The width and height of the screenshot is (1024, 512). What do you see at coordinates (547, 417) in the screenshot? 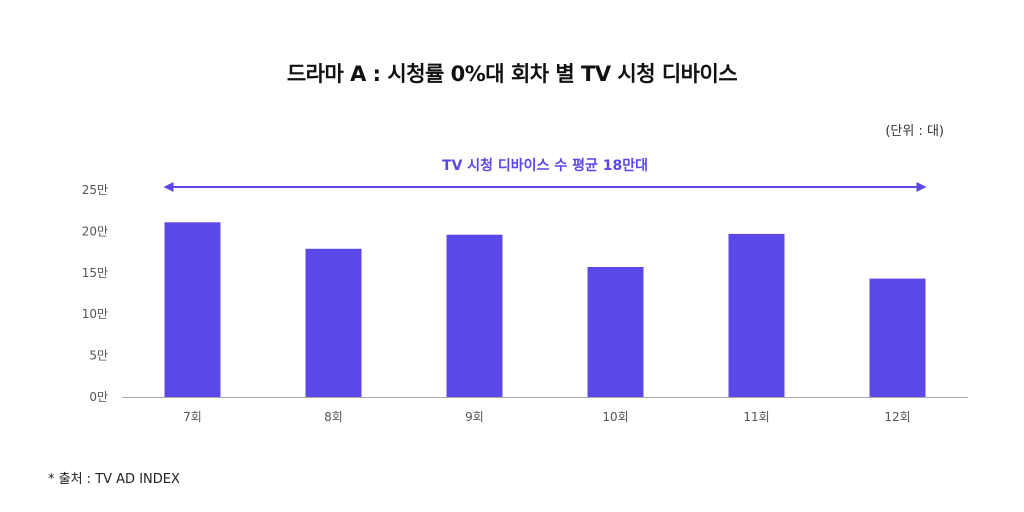
I see `x-axis: 7회 8회 9회 10회 11회 12회` at bounding box center [547, 417].